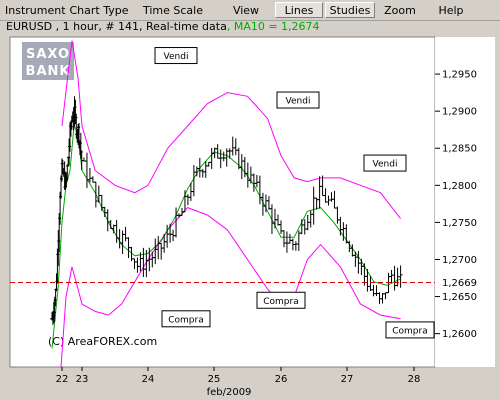 This screenshot has height=400, width=500. Describe the element at coordinates (82, 379) in the screenshot. I see `x-tick-label: 23` at that location.